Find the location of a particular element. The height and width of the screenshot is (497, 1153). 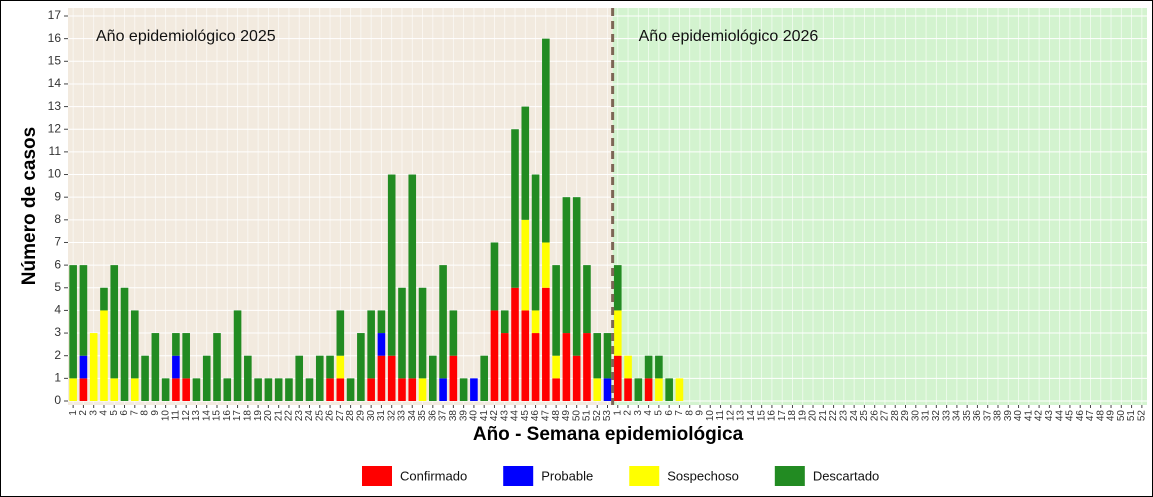

x-tick-label: 26 is located at coordinates (874, 416).